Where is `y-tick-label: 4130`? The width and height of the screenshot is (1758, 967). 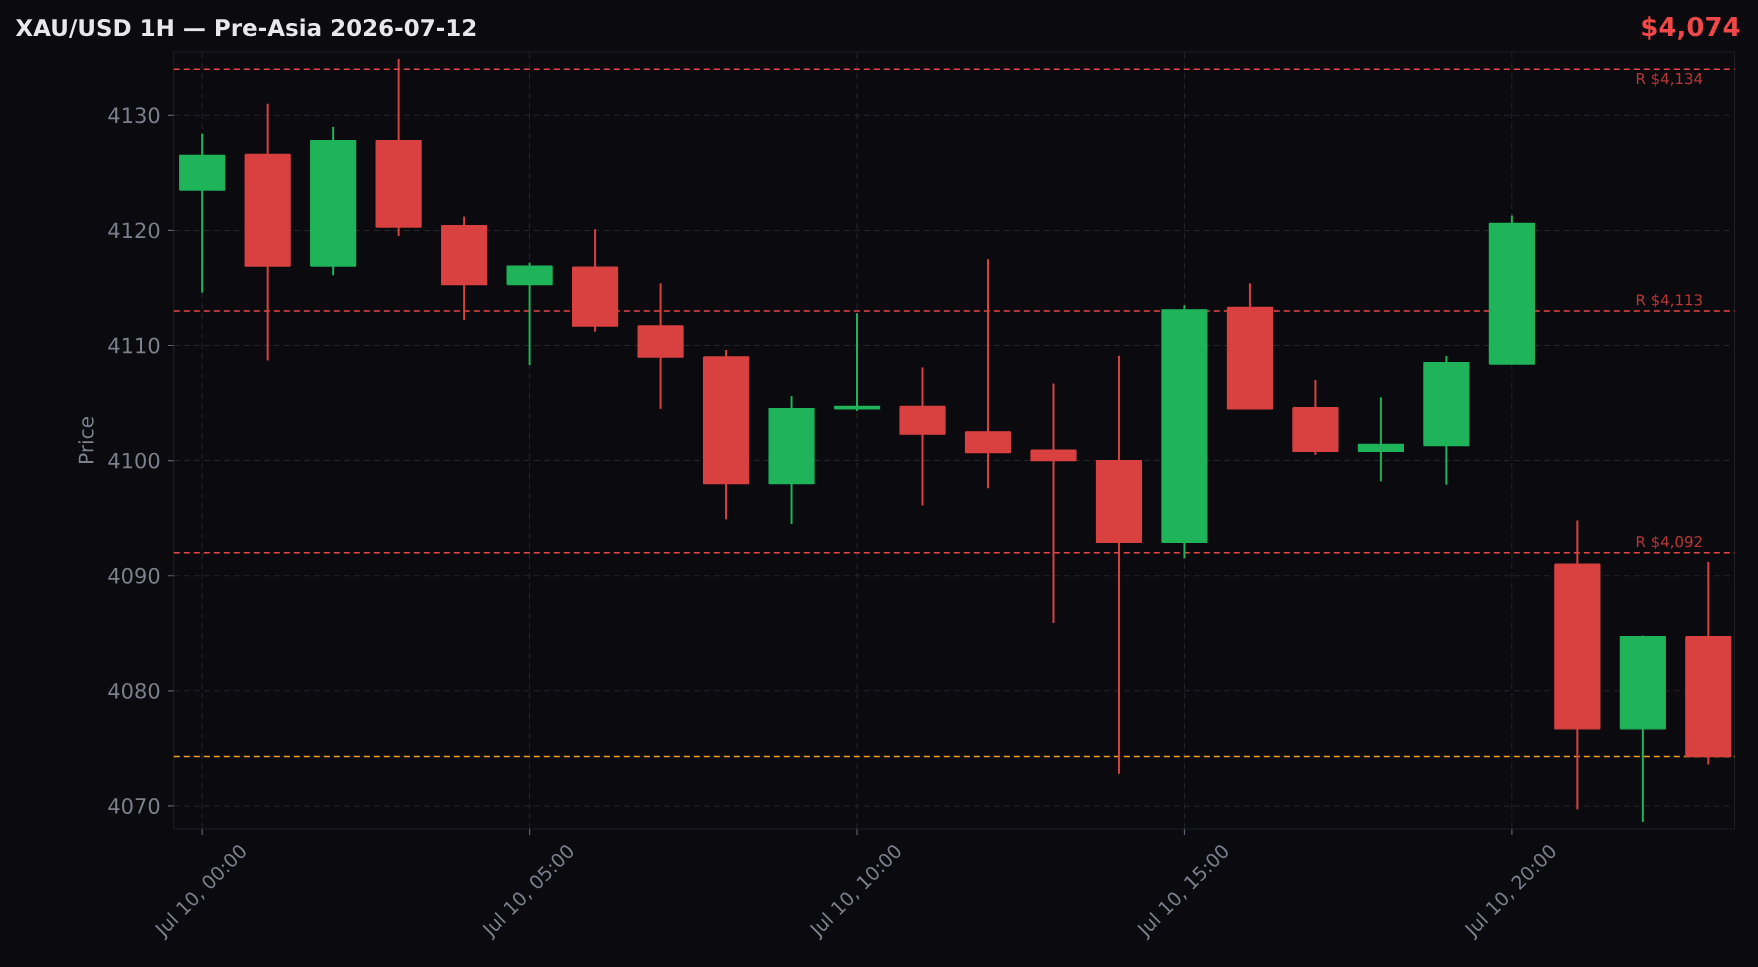
y-tick-label: 4130 is located at coordinates (134, 115).